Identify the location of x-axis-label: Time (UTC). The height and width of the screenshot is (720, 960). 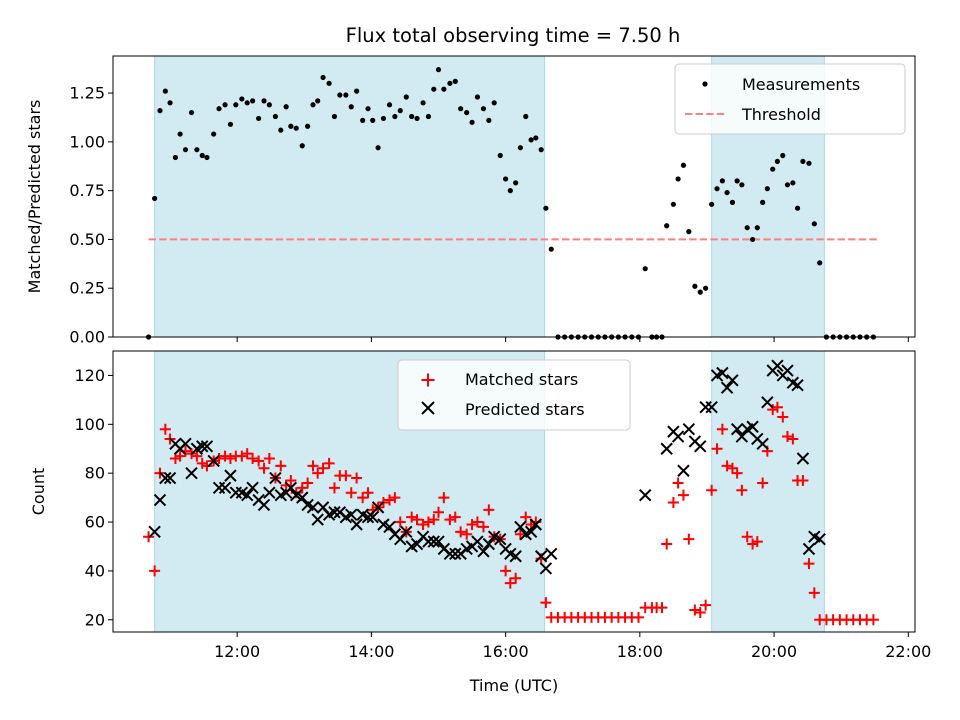
(513, 685).